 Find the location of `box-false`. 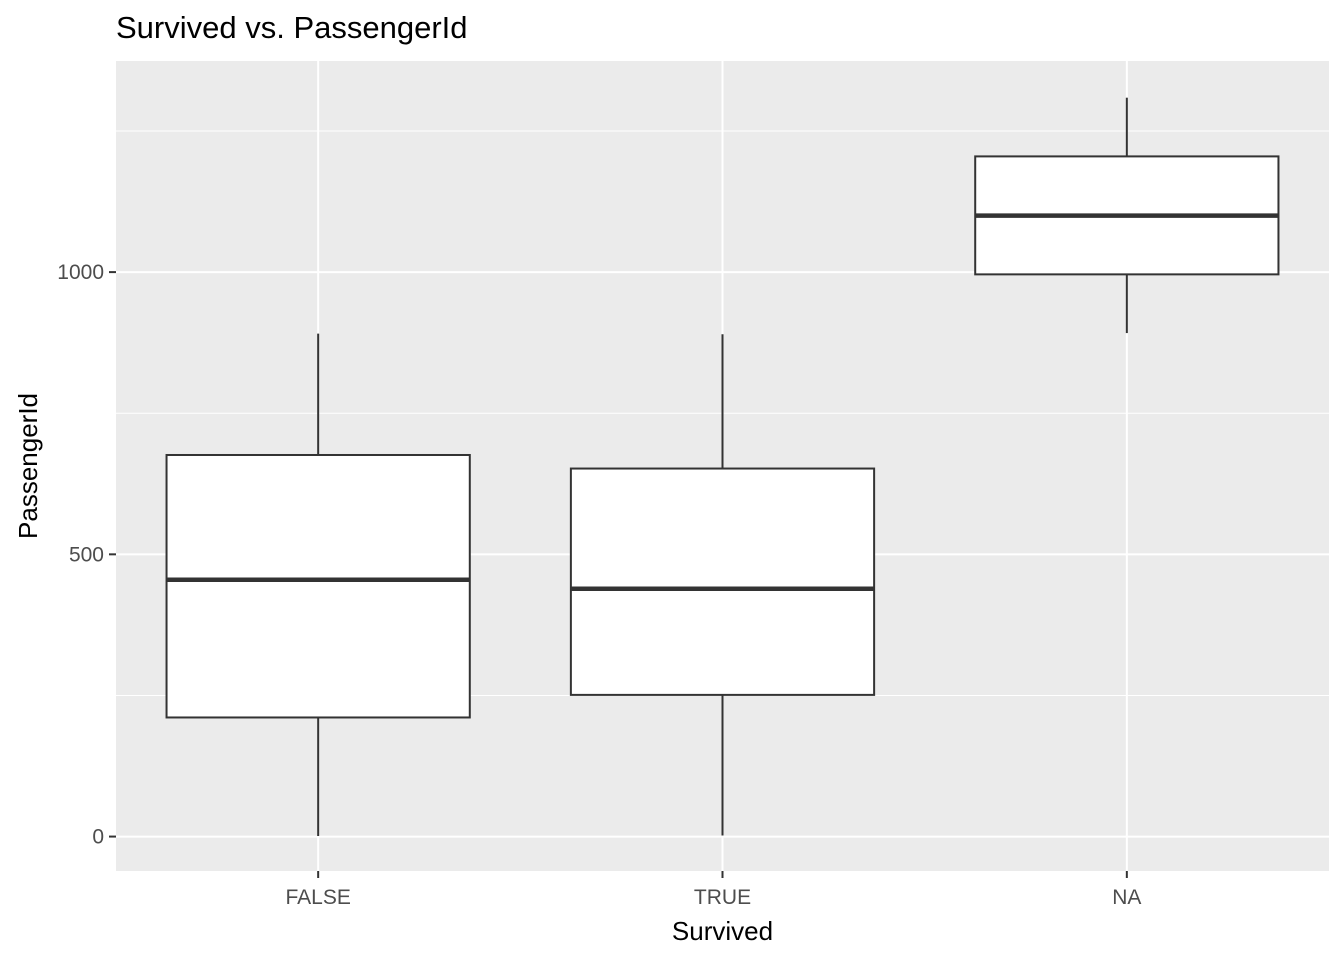

box-false is located at coordinates (318, 585).